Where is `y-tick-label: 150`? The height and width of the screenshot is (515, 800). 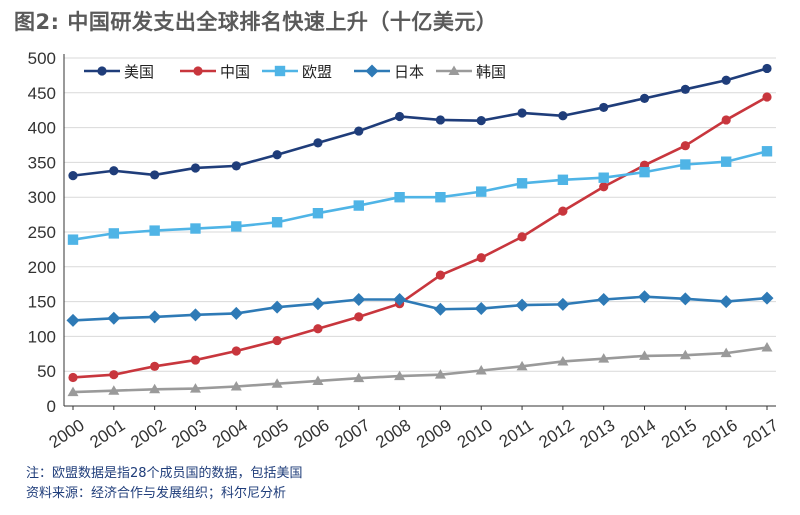
y-tick-label: 150 is located at coordinates (42, 302).